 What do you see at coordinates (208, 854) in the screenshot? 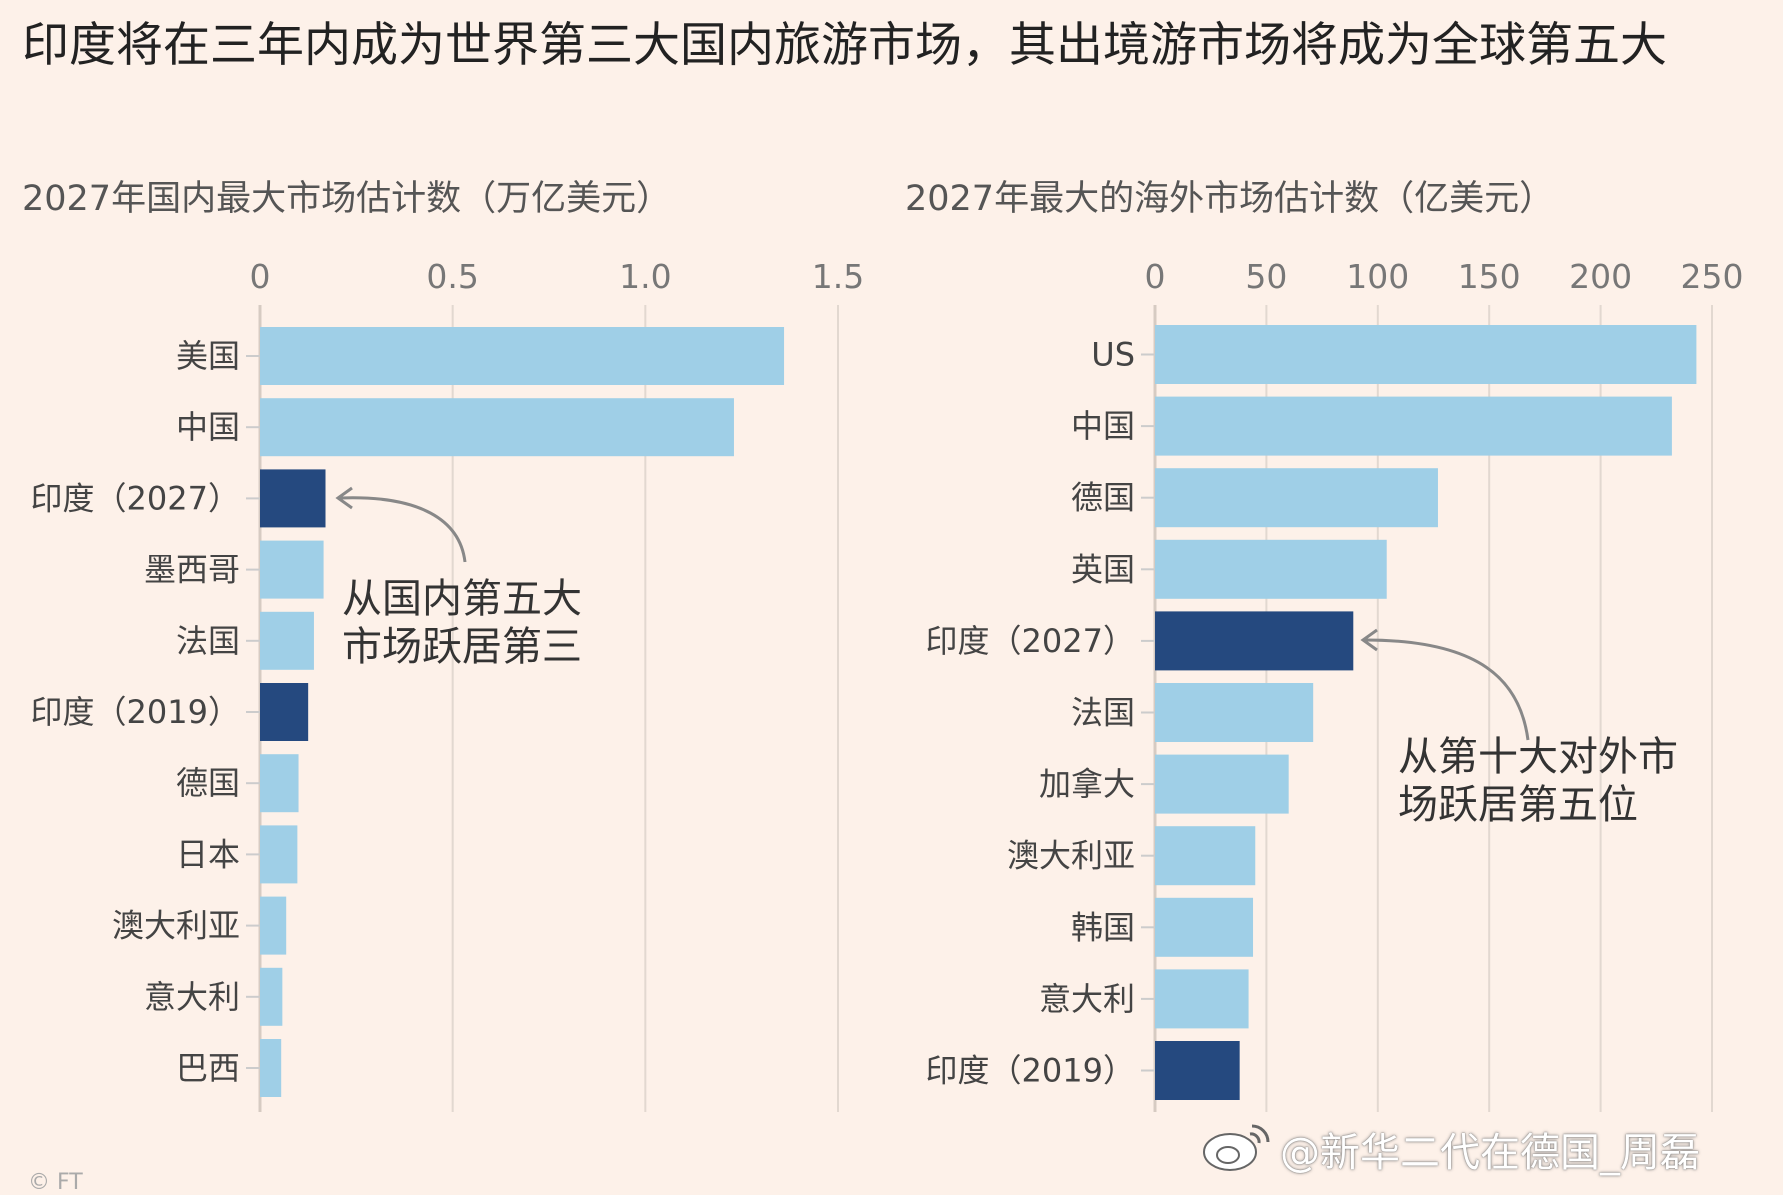
I see `category-label: 日本` at bounding box center [208, 854].